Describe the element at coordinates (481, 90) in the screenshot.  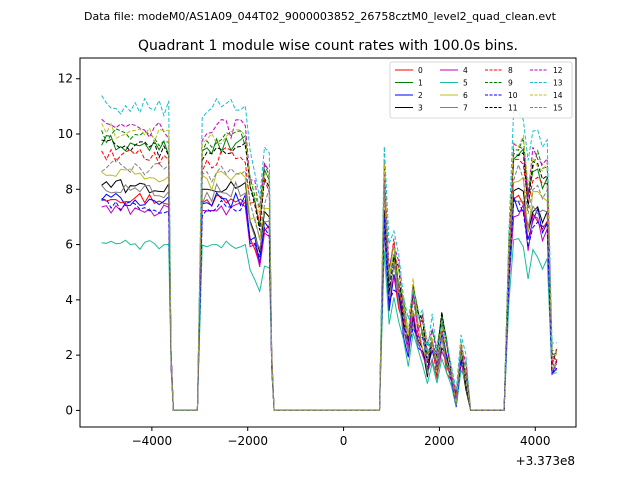
I see `legend-box` at that location.